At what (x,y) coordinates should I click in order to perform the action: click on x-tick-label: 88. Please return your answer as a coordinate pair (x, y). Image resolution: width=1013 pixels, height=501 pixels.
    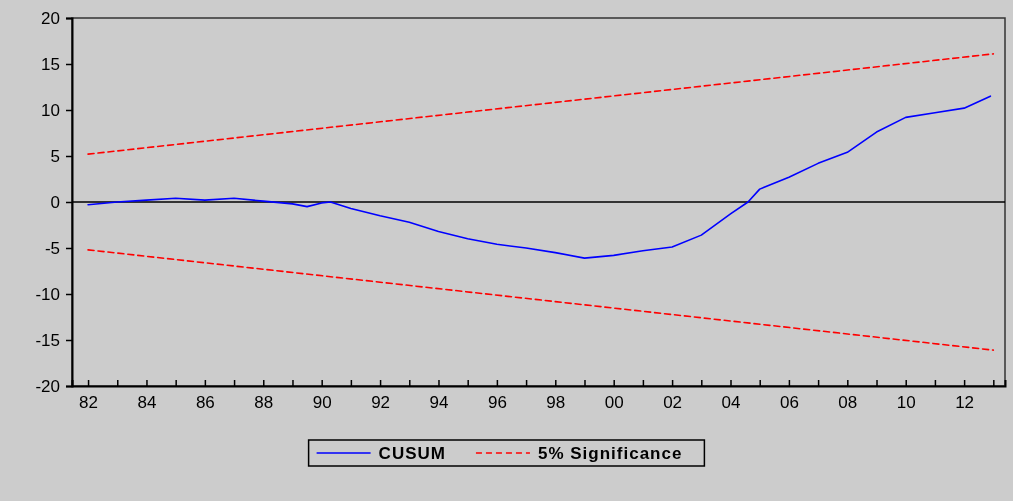
    Looking at the image, I should click on (264, 403).